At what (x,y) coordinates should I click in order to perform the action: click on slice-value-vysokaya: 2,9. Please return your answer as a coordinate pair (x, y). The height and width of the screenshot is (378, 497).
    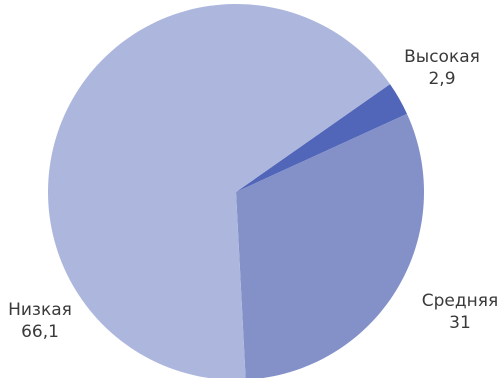
    Looking at the image, I should click on (441, 79).